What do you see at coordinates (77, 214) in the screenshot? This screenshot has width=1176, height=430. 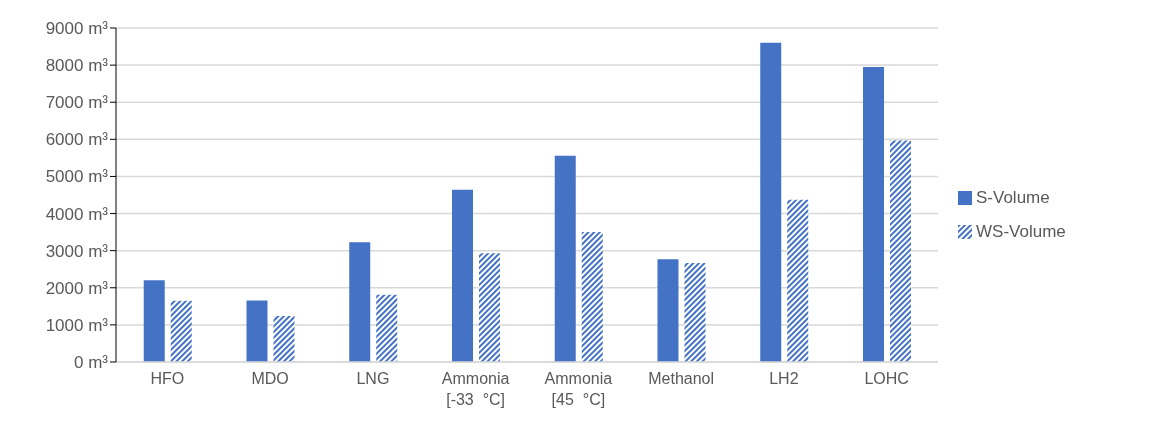 I see `y-tick-label: 4000 m³` at bounding box center [77, 214].